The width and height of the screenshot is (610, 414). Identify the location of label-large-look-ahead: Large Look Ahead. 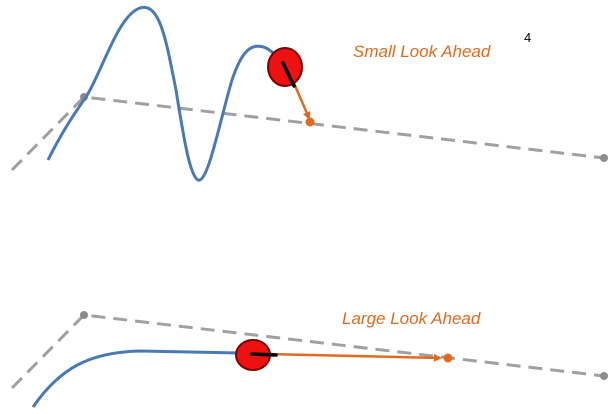
(411, 318).